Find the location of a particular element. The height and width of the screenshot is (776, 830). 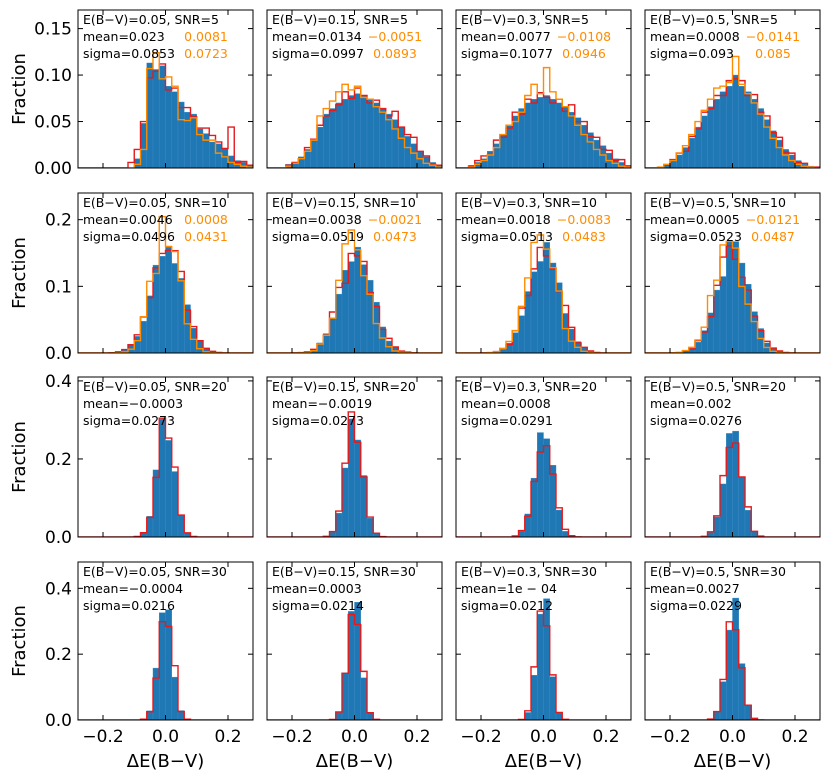

red-step-histogram is located at coordinates (732, 489).